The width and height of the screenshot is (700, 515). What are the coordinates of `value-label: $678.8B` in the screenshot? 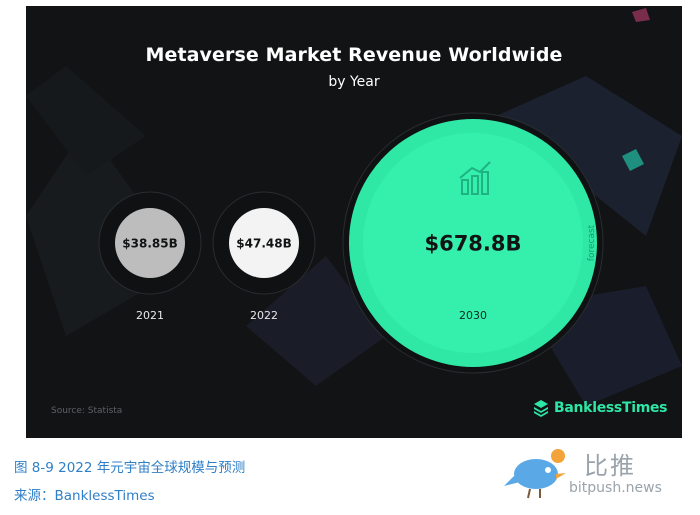 It's located at (472, 244).